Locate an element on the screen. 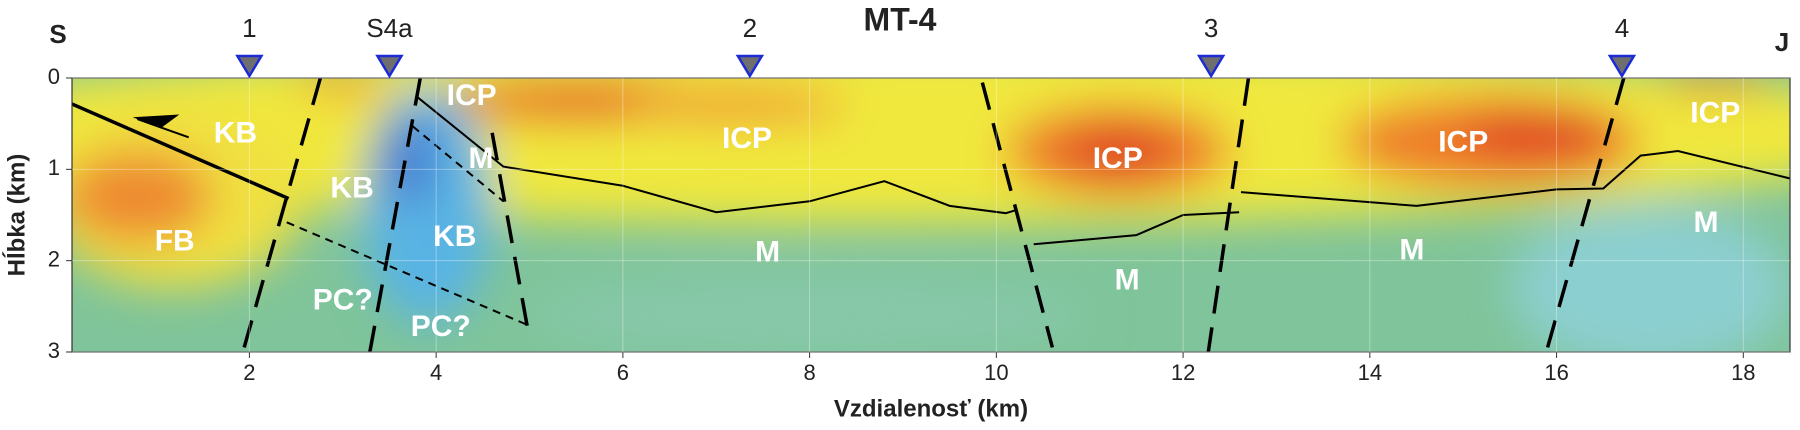 This screenshot has height=430, width=1800. x-tick-label: 18 is located at coordinates (1743, 372).